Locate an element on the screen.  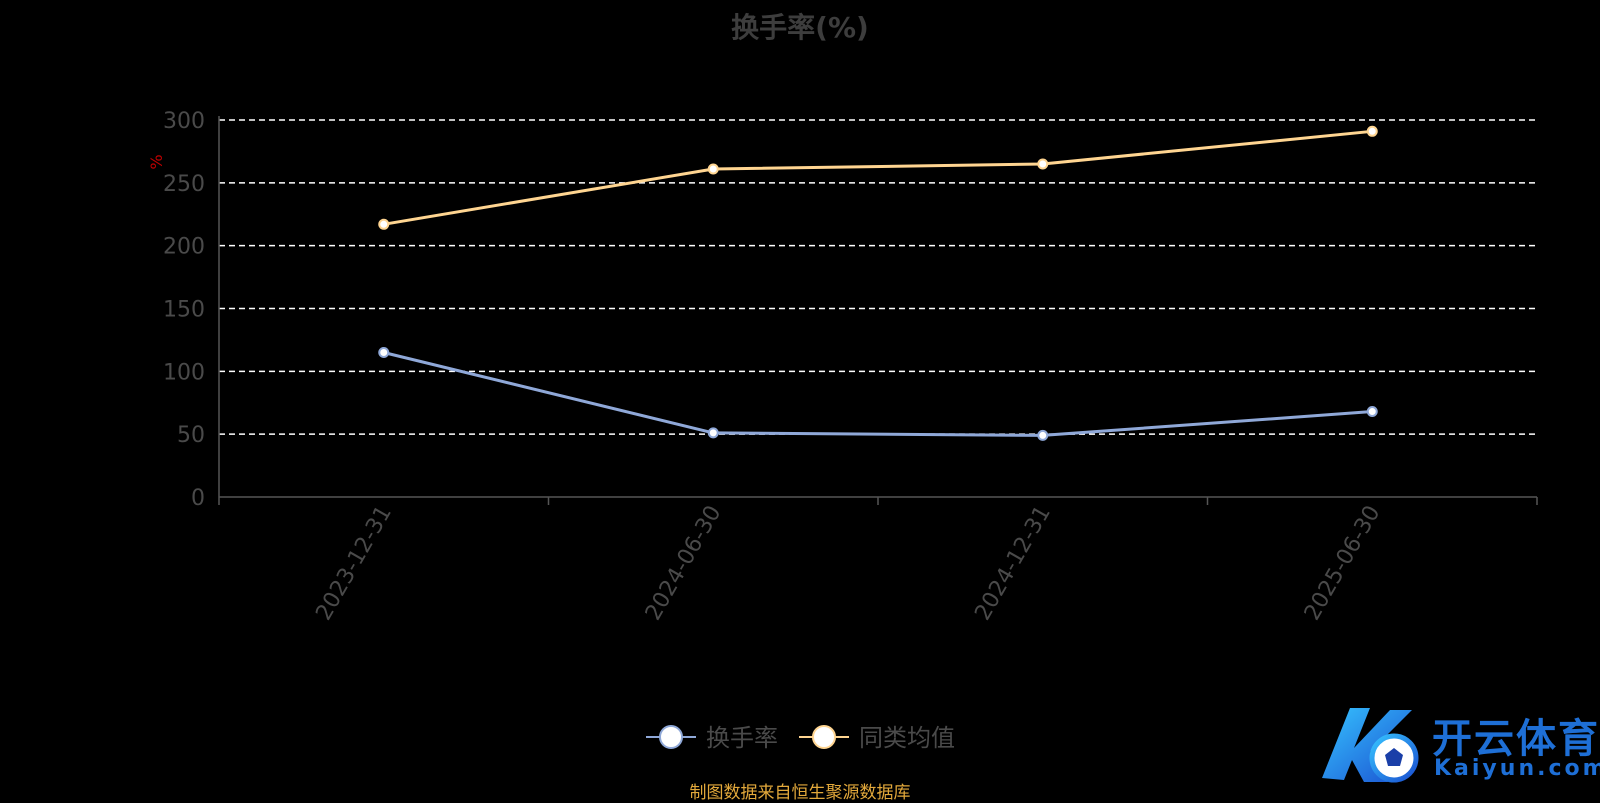
brand-name-en: Kaiyun.com is located at coordinates (1517, 768).